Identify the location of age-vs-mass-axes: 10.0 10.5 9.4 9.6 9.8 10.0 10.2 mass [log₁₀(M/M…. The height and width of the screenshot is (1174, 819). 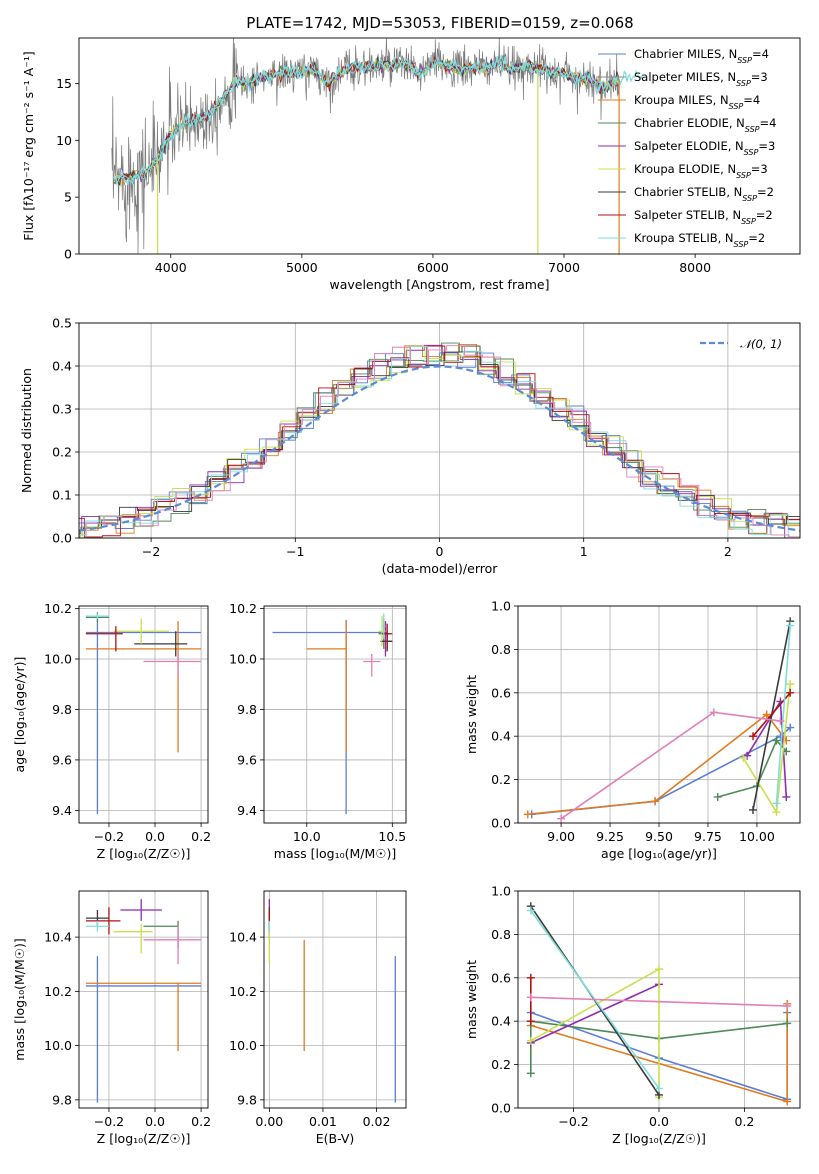
(318, 731).